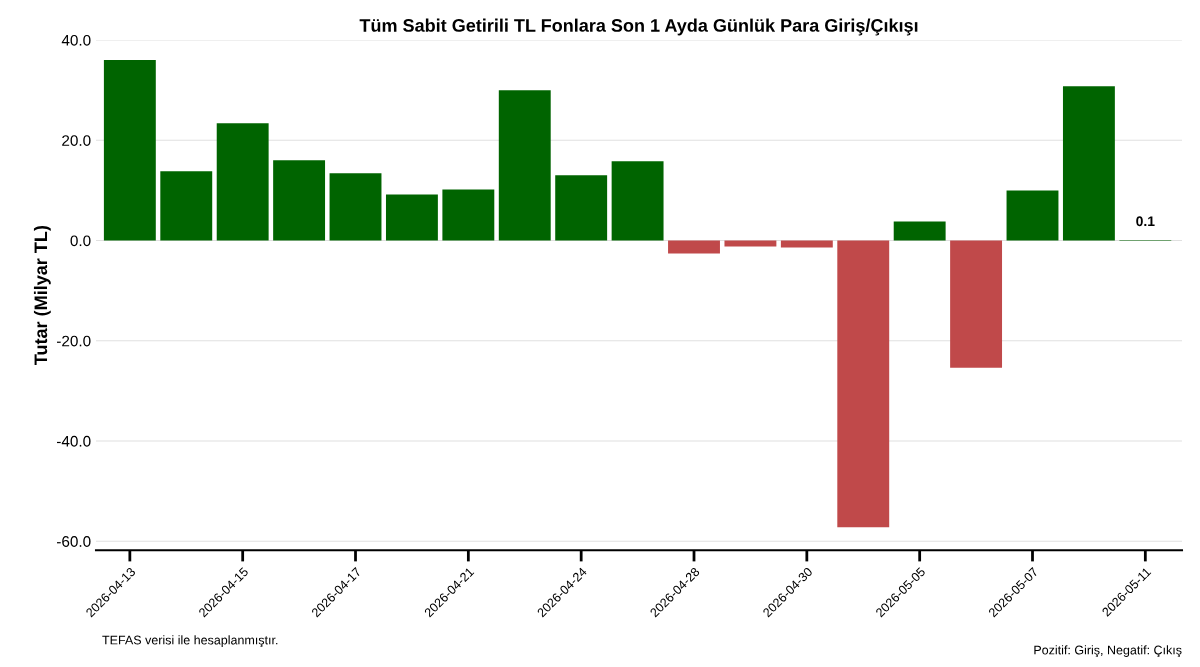 This screenshot has height=667, width=1200. I want to click on y-tick-label: 40.0, so click(76, 40).